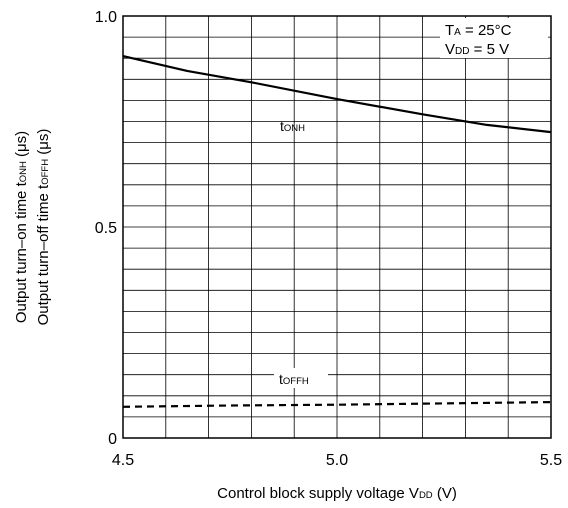  I want to click on x-axis-title-main: Control block supply voltage V, so click(318, 493).